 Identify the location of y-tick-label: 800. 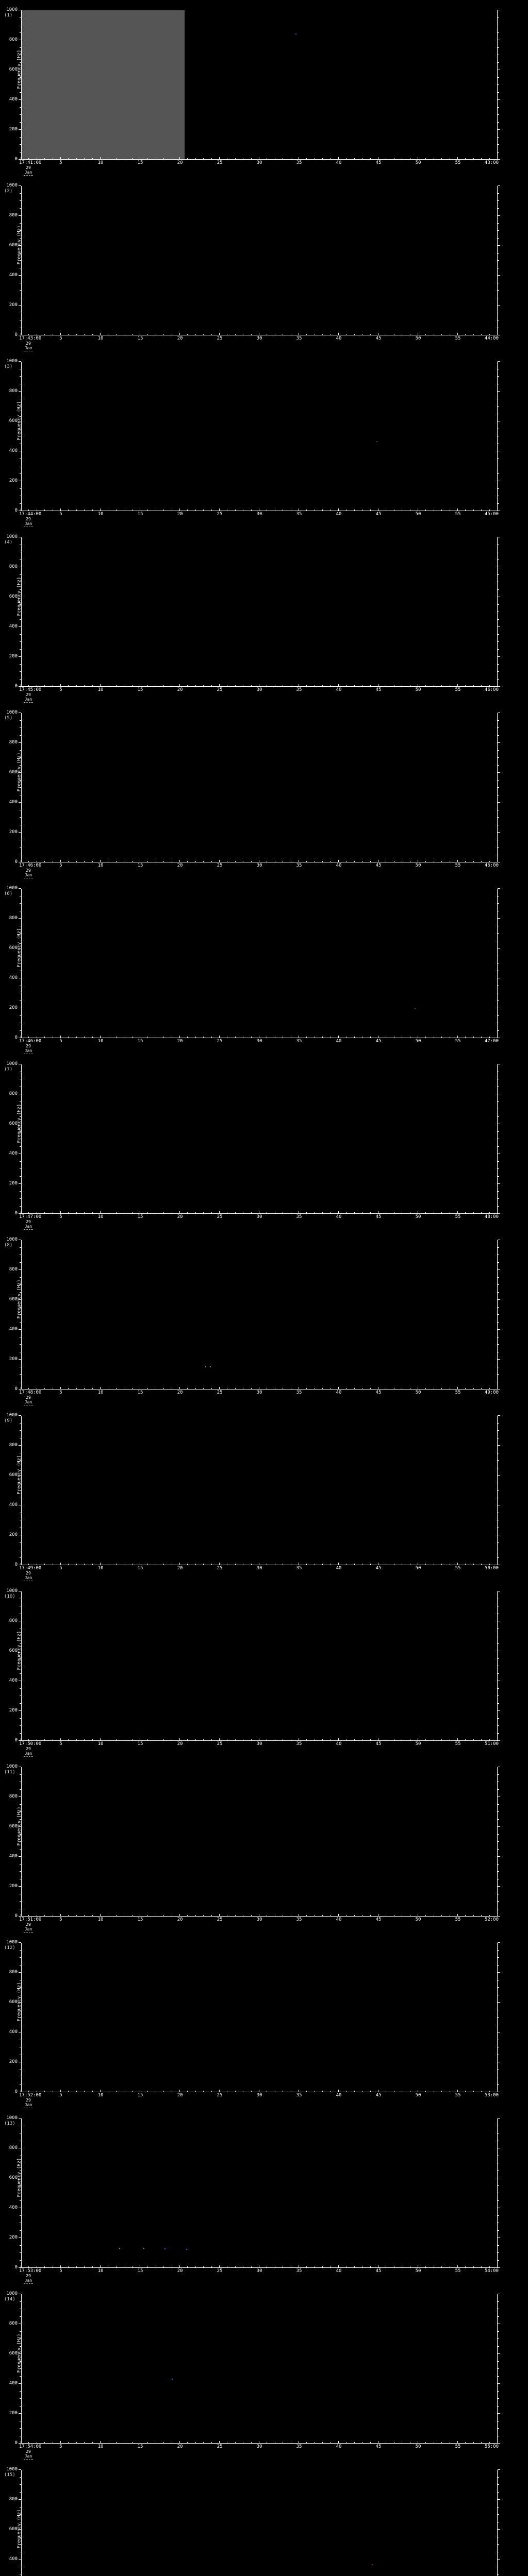
(13, 2323).